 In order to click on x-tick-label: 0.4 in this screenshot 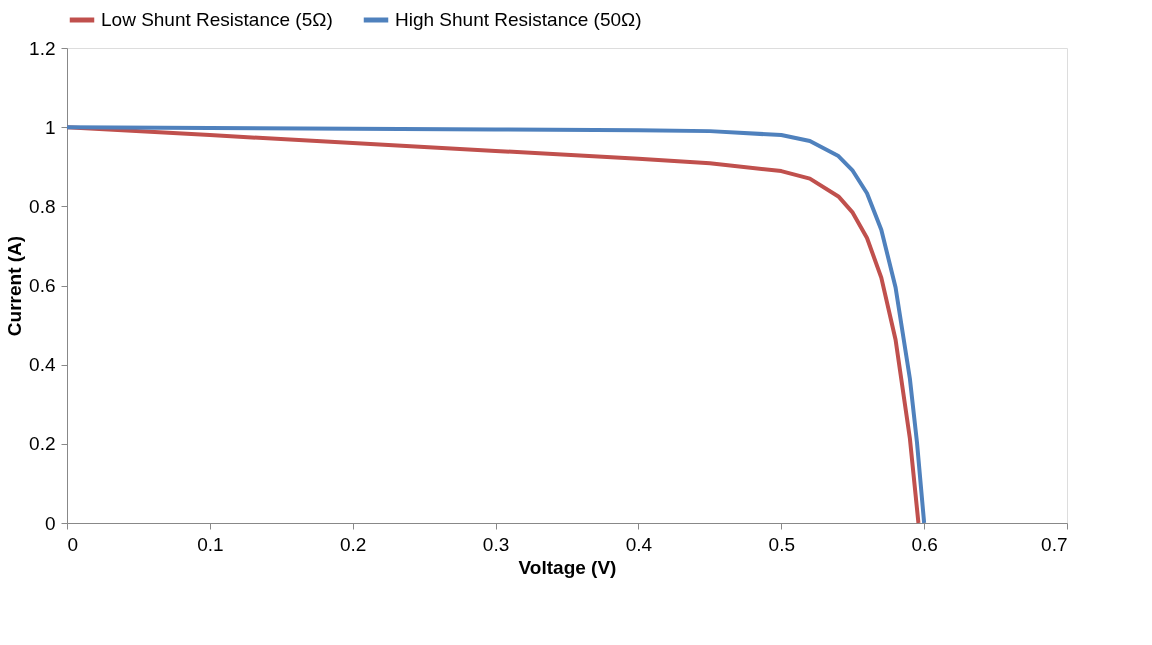, I will do `click(639, 544)`.